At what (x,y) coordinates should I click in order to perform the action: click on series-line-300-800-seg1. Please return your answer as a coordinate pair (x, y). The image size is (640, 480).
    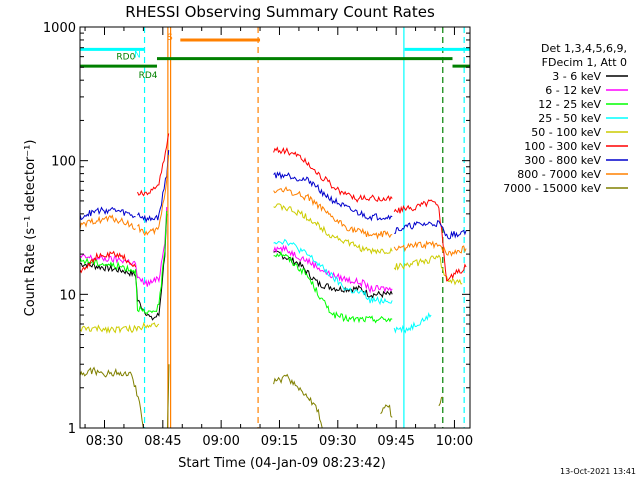
    Looking at the image, I should click on (153, 187).